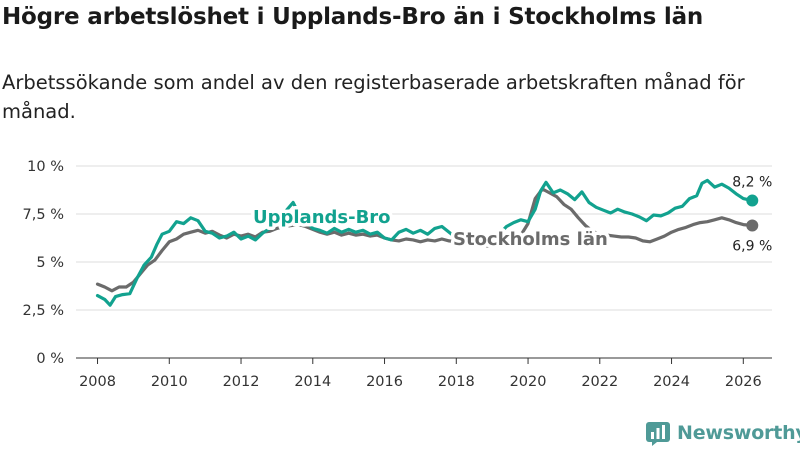 This screenshot has height=450, width=800. I want to click on brand-logo: Newsworthy, so click(722, 433).